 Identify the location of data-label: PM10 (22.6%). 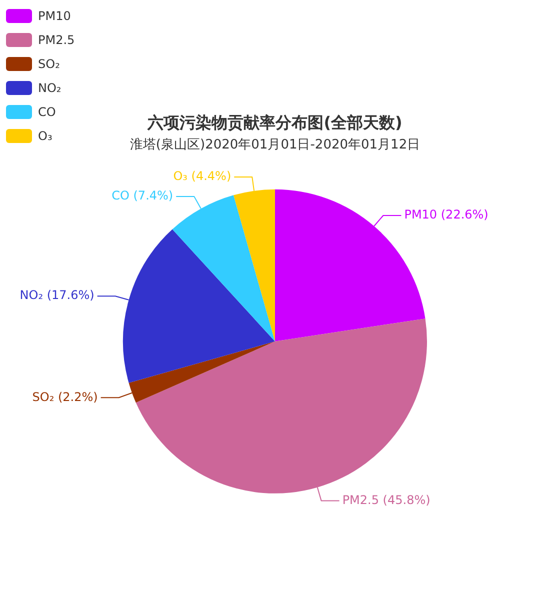
(446, 215).